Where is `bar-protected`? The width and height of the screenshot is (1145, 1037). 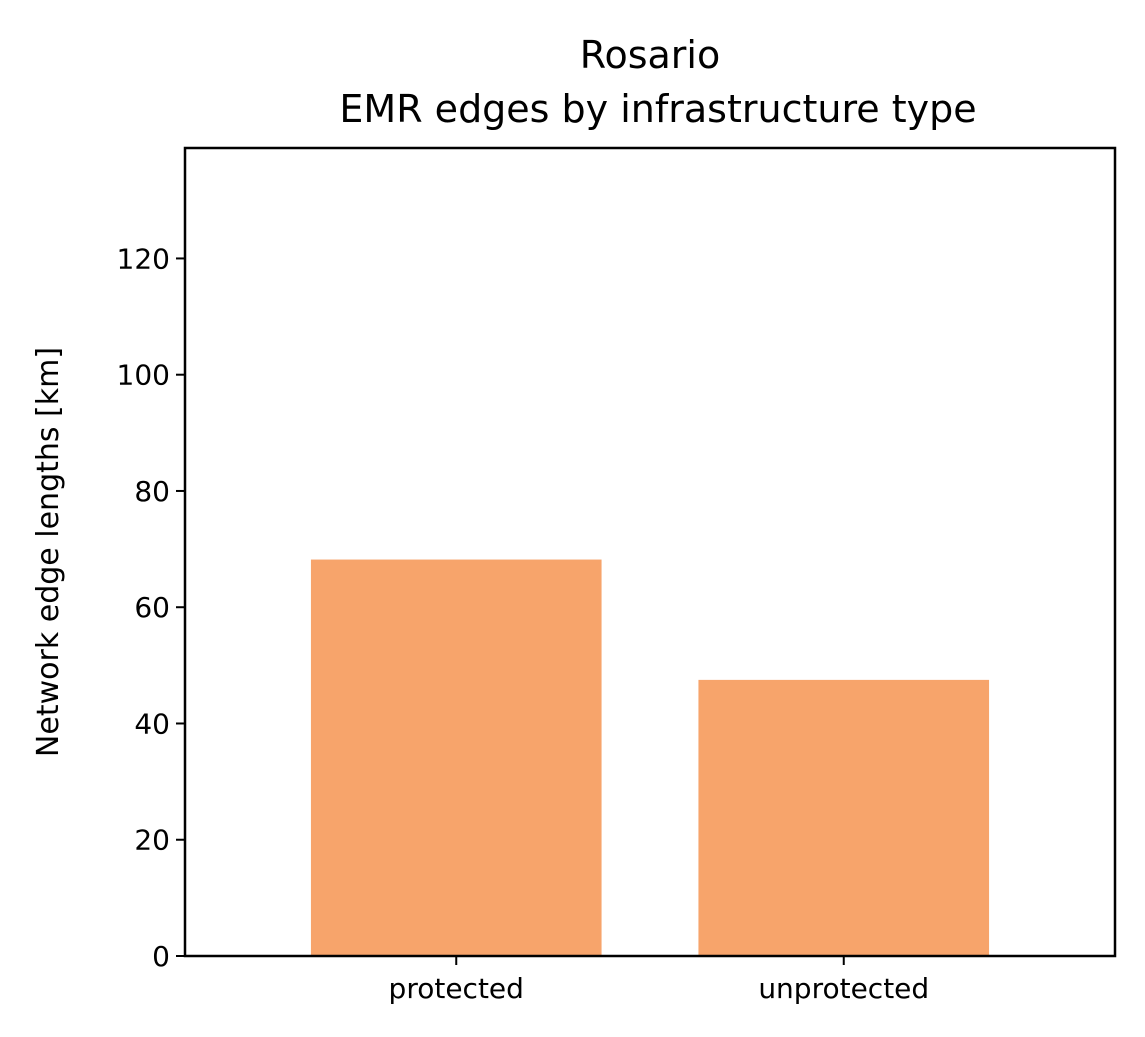 bar-protected is located at coordinates (456, 757).